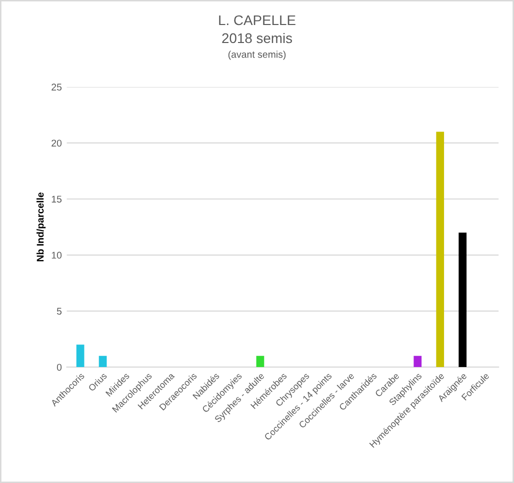  Describe the element at coordinates (57, 143) in the screenshot. I see `y-tick-label: 20` at that location.